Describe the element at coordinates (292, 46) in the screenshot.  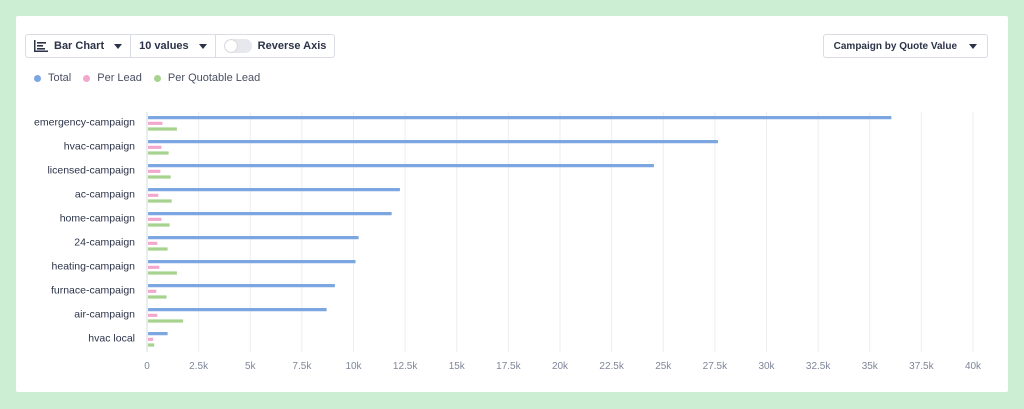
I see `reverse-axis-label: Reverse Axis` at that location.